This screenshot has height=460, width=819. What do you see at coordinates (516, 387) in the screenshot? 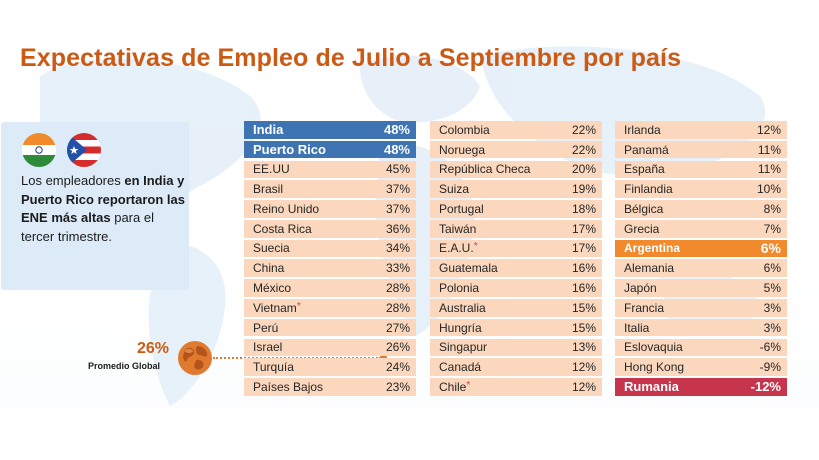
I see `country-row: Chile* 12%` at bounding box center [516, 387].